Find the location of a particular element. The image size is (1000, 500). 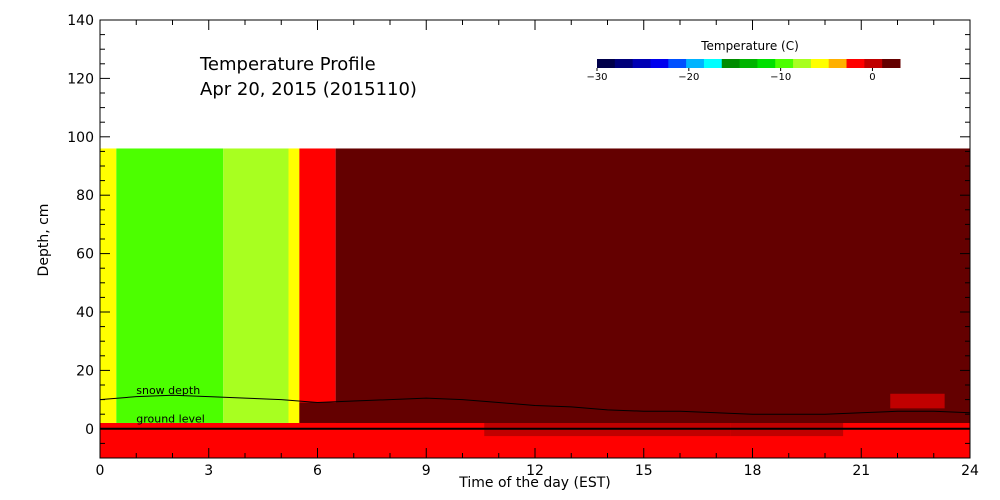

heatmap-region-warm-early is located at coordinates (108, 285).